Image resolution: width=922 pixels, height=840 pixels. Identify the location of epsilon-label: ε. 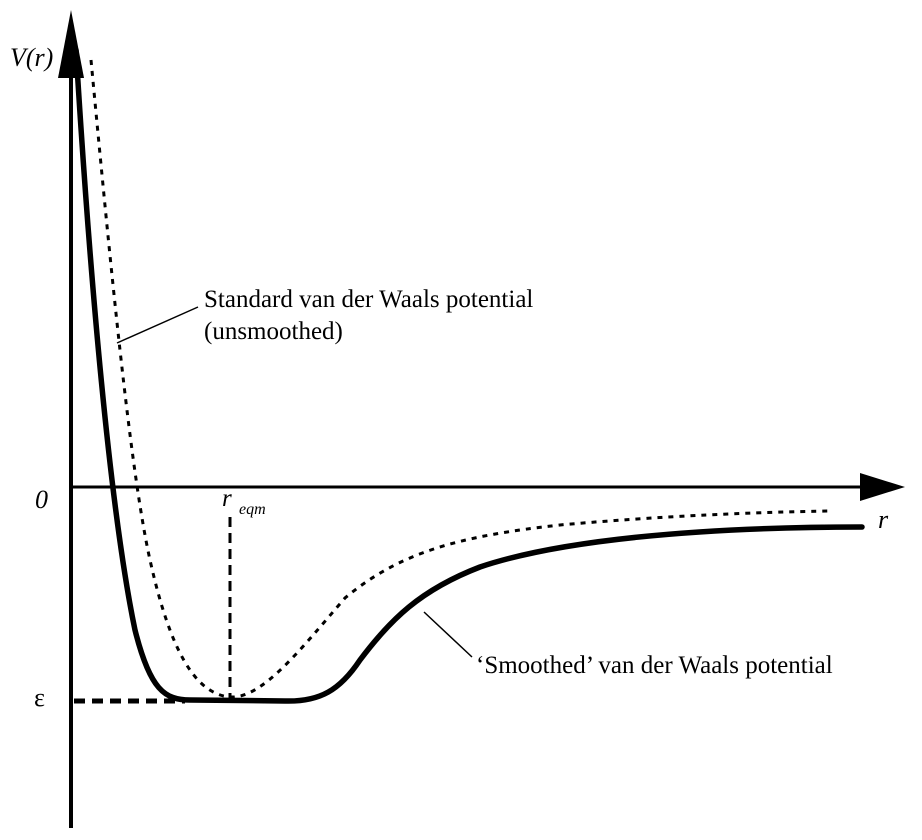
(39, 697).